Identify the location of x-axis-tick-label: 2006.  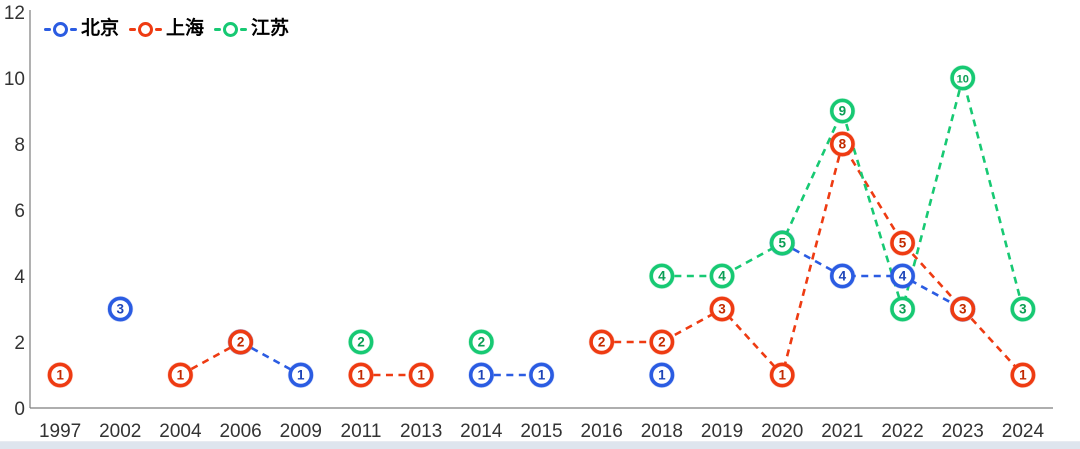
(240, 431).